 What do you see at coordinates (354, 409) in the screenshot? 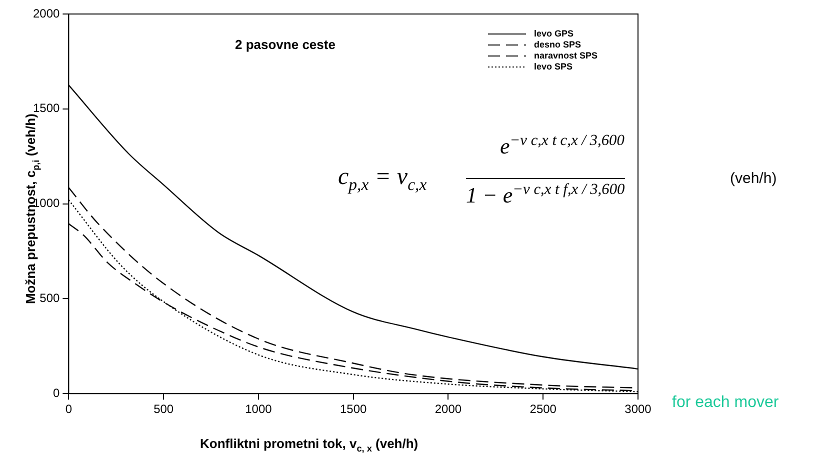
I see `x-tick-label: 1500` at bounding box center [354, 409].